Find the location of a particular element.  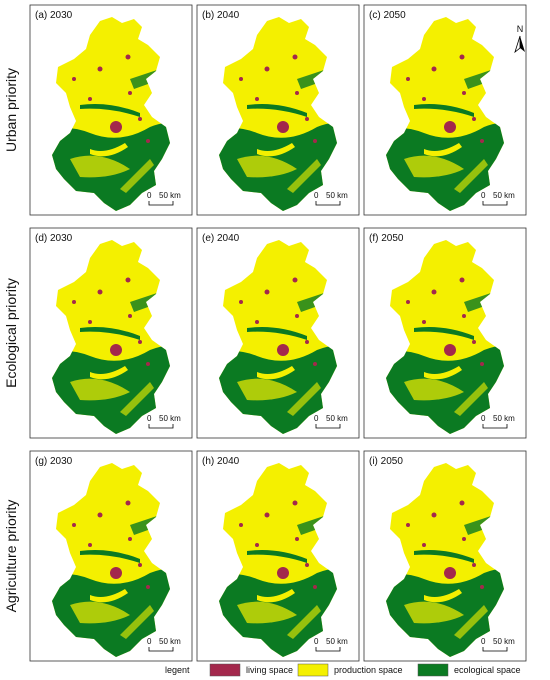

north-label: N is located at coordinates (520, 29).